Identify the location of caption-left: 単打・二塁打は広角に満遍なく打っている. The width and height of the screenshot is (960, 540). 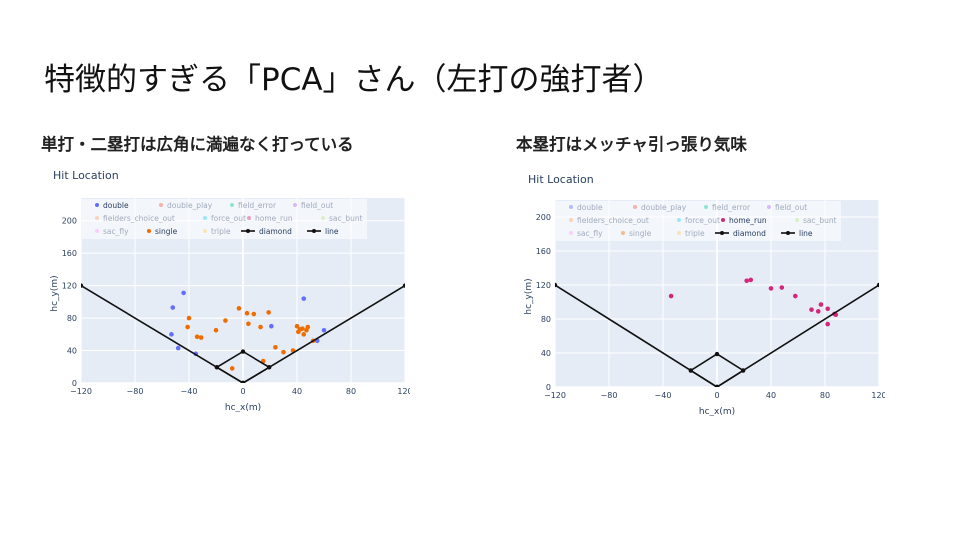
(197, 144).